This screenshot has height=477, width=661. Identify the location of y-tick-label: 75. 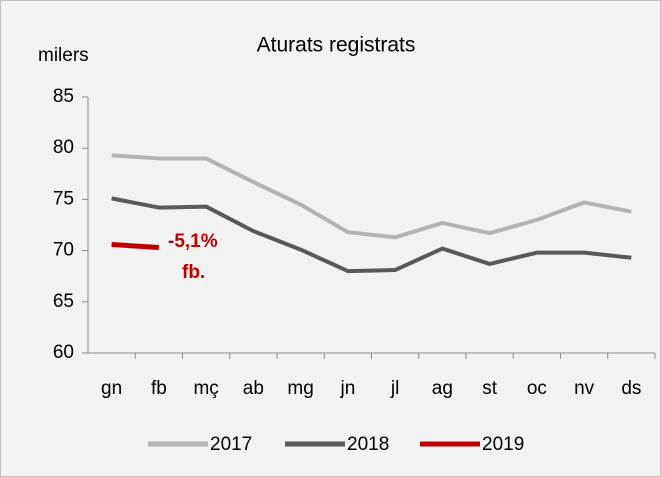
(63, 198).